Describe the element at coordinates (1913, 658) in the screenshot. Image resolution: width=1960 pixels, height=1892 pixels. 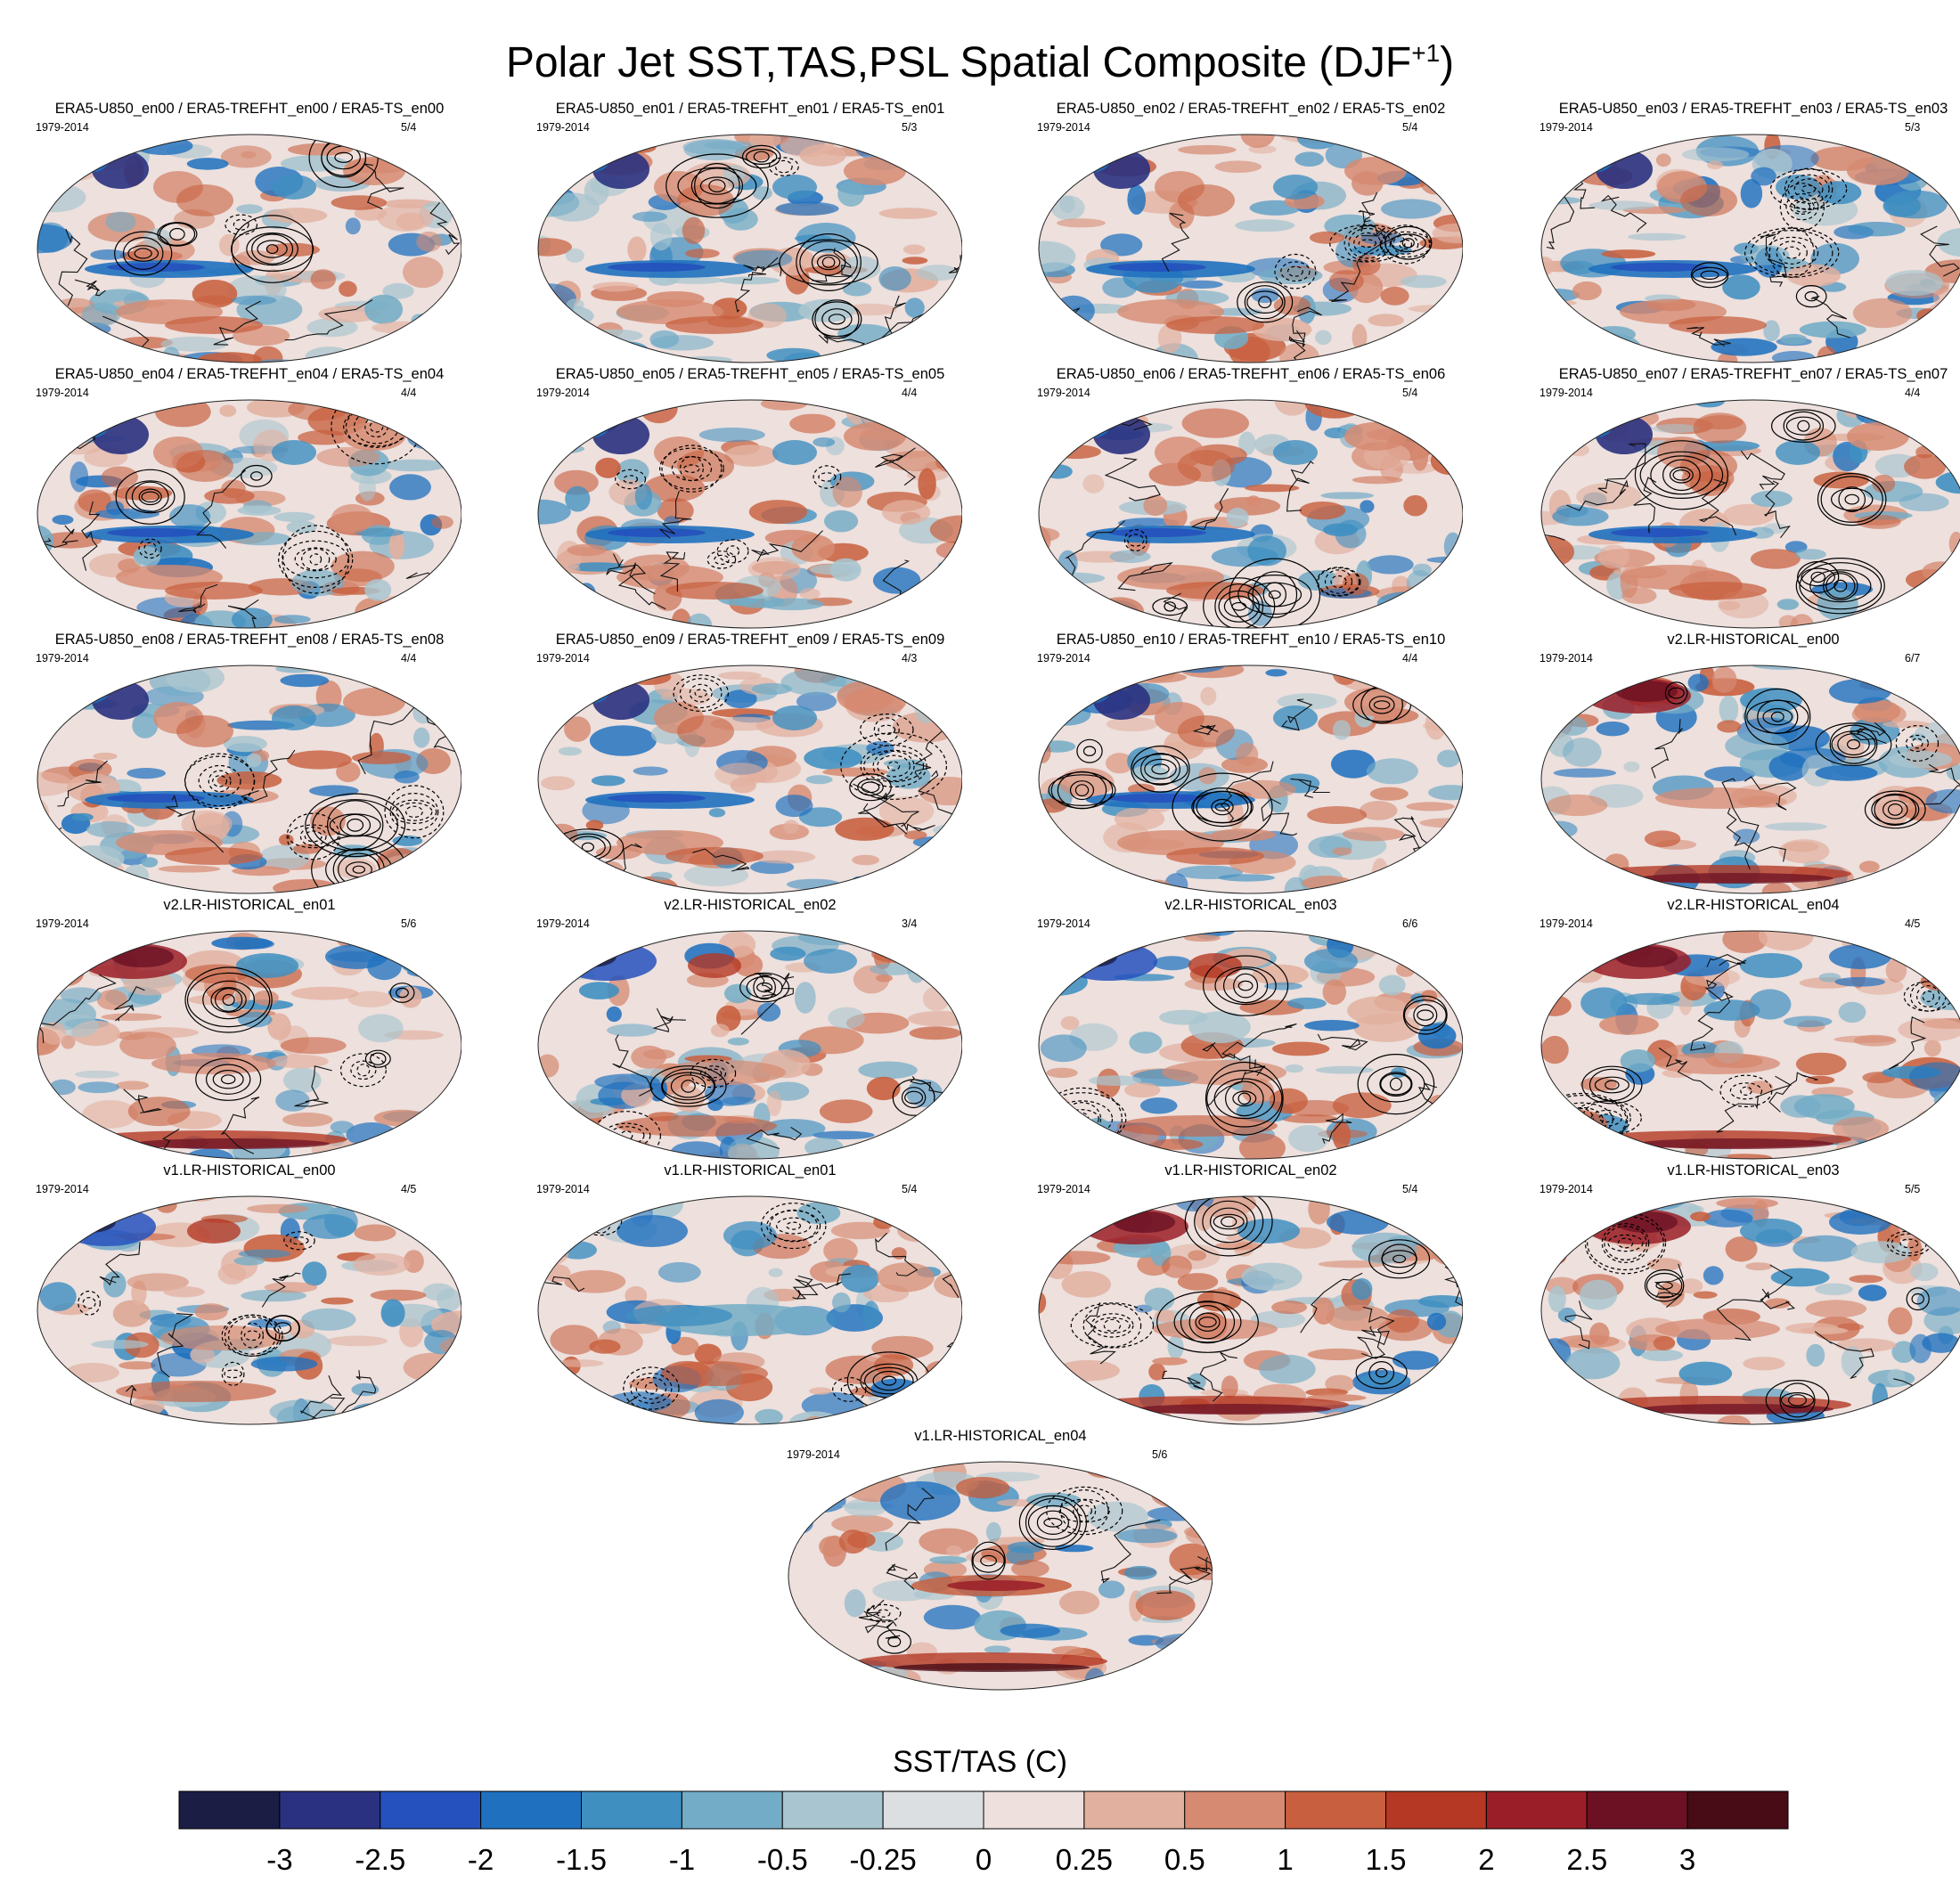
I see `panel-count: 6/7` at that location.